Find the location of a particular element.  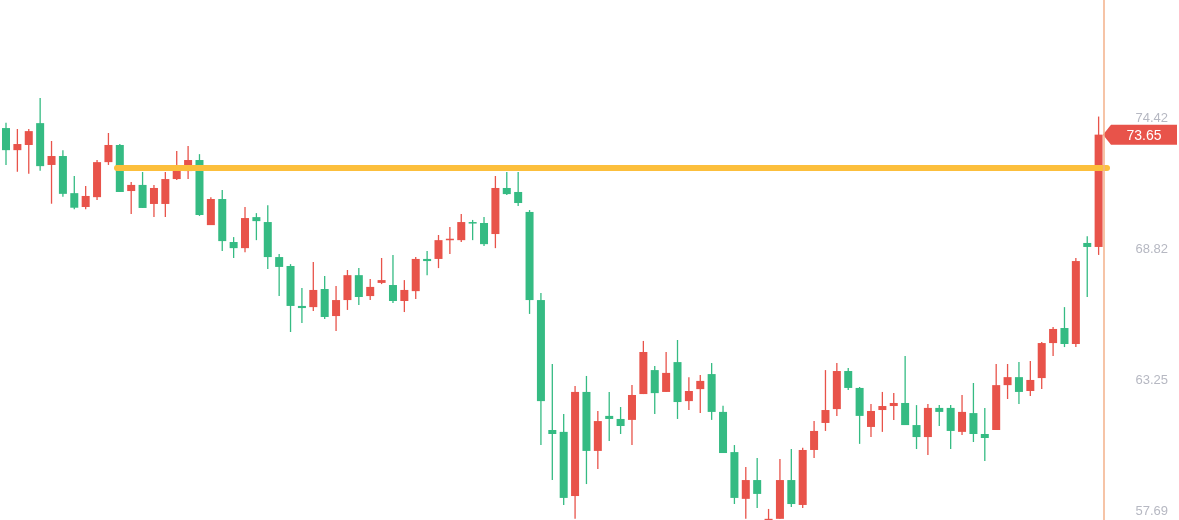

y-tick-label: 63.25 is located at coordinates (1151, 380).